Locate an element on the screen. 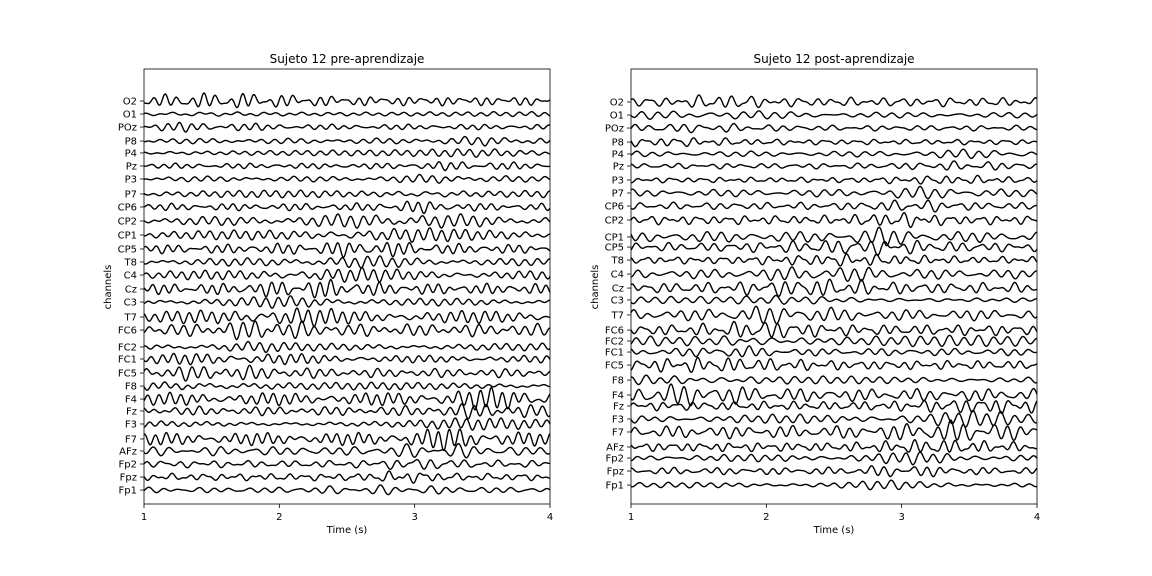  x-tick-label: 3 is located at coordinates (414, 517).